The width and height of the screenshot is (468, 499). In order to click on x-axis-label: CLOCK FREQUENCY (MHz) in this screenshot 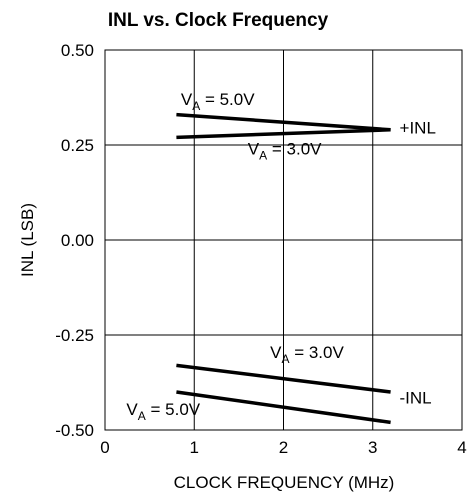, I will do `click(284, 482)`.